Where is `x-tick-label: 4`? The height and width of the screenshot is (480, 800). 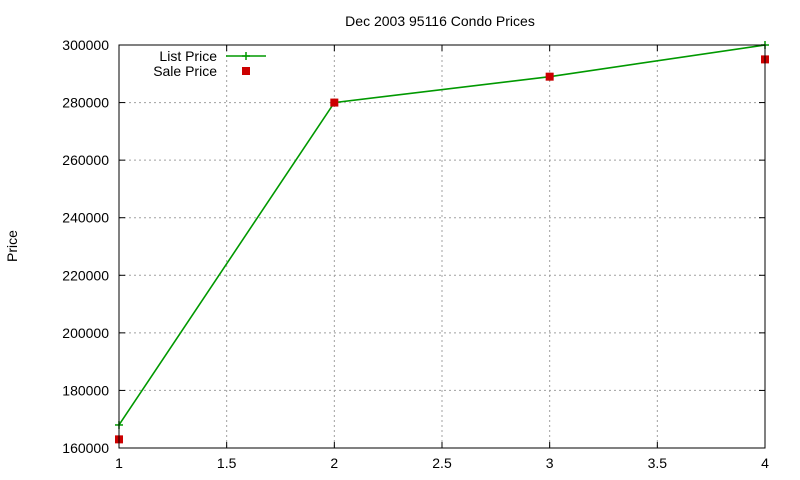
x-tick-label: 4 is located at coordinates (765, 463).